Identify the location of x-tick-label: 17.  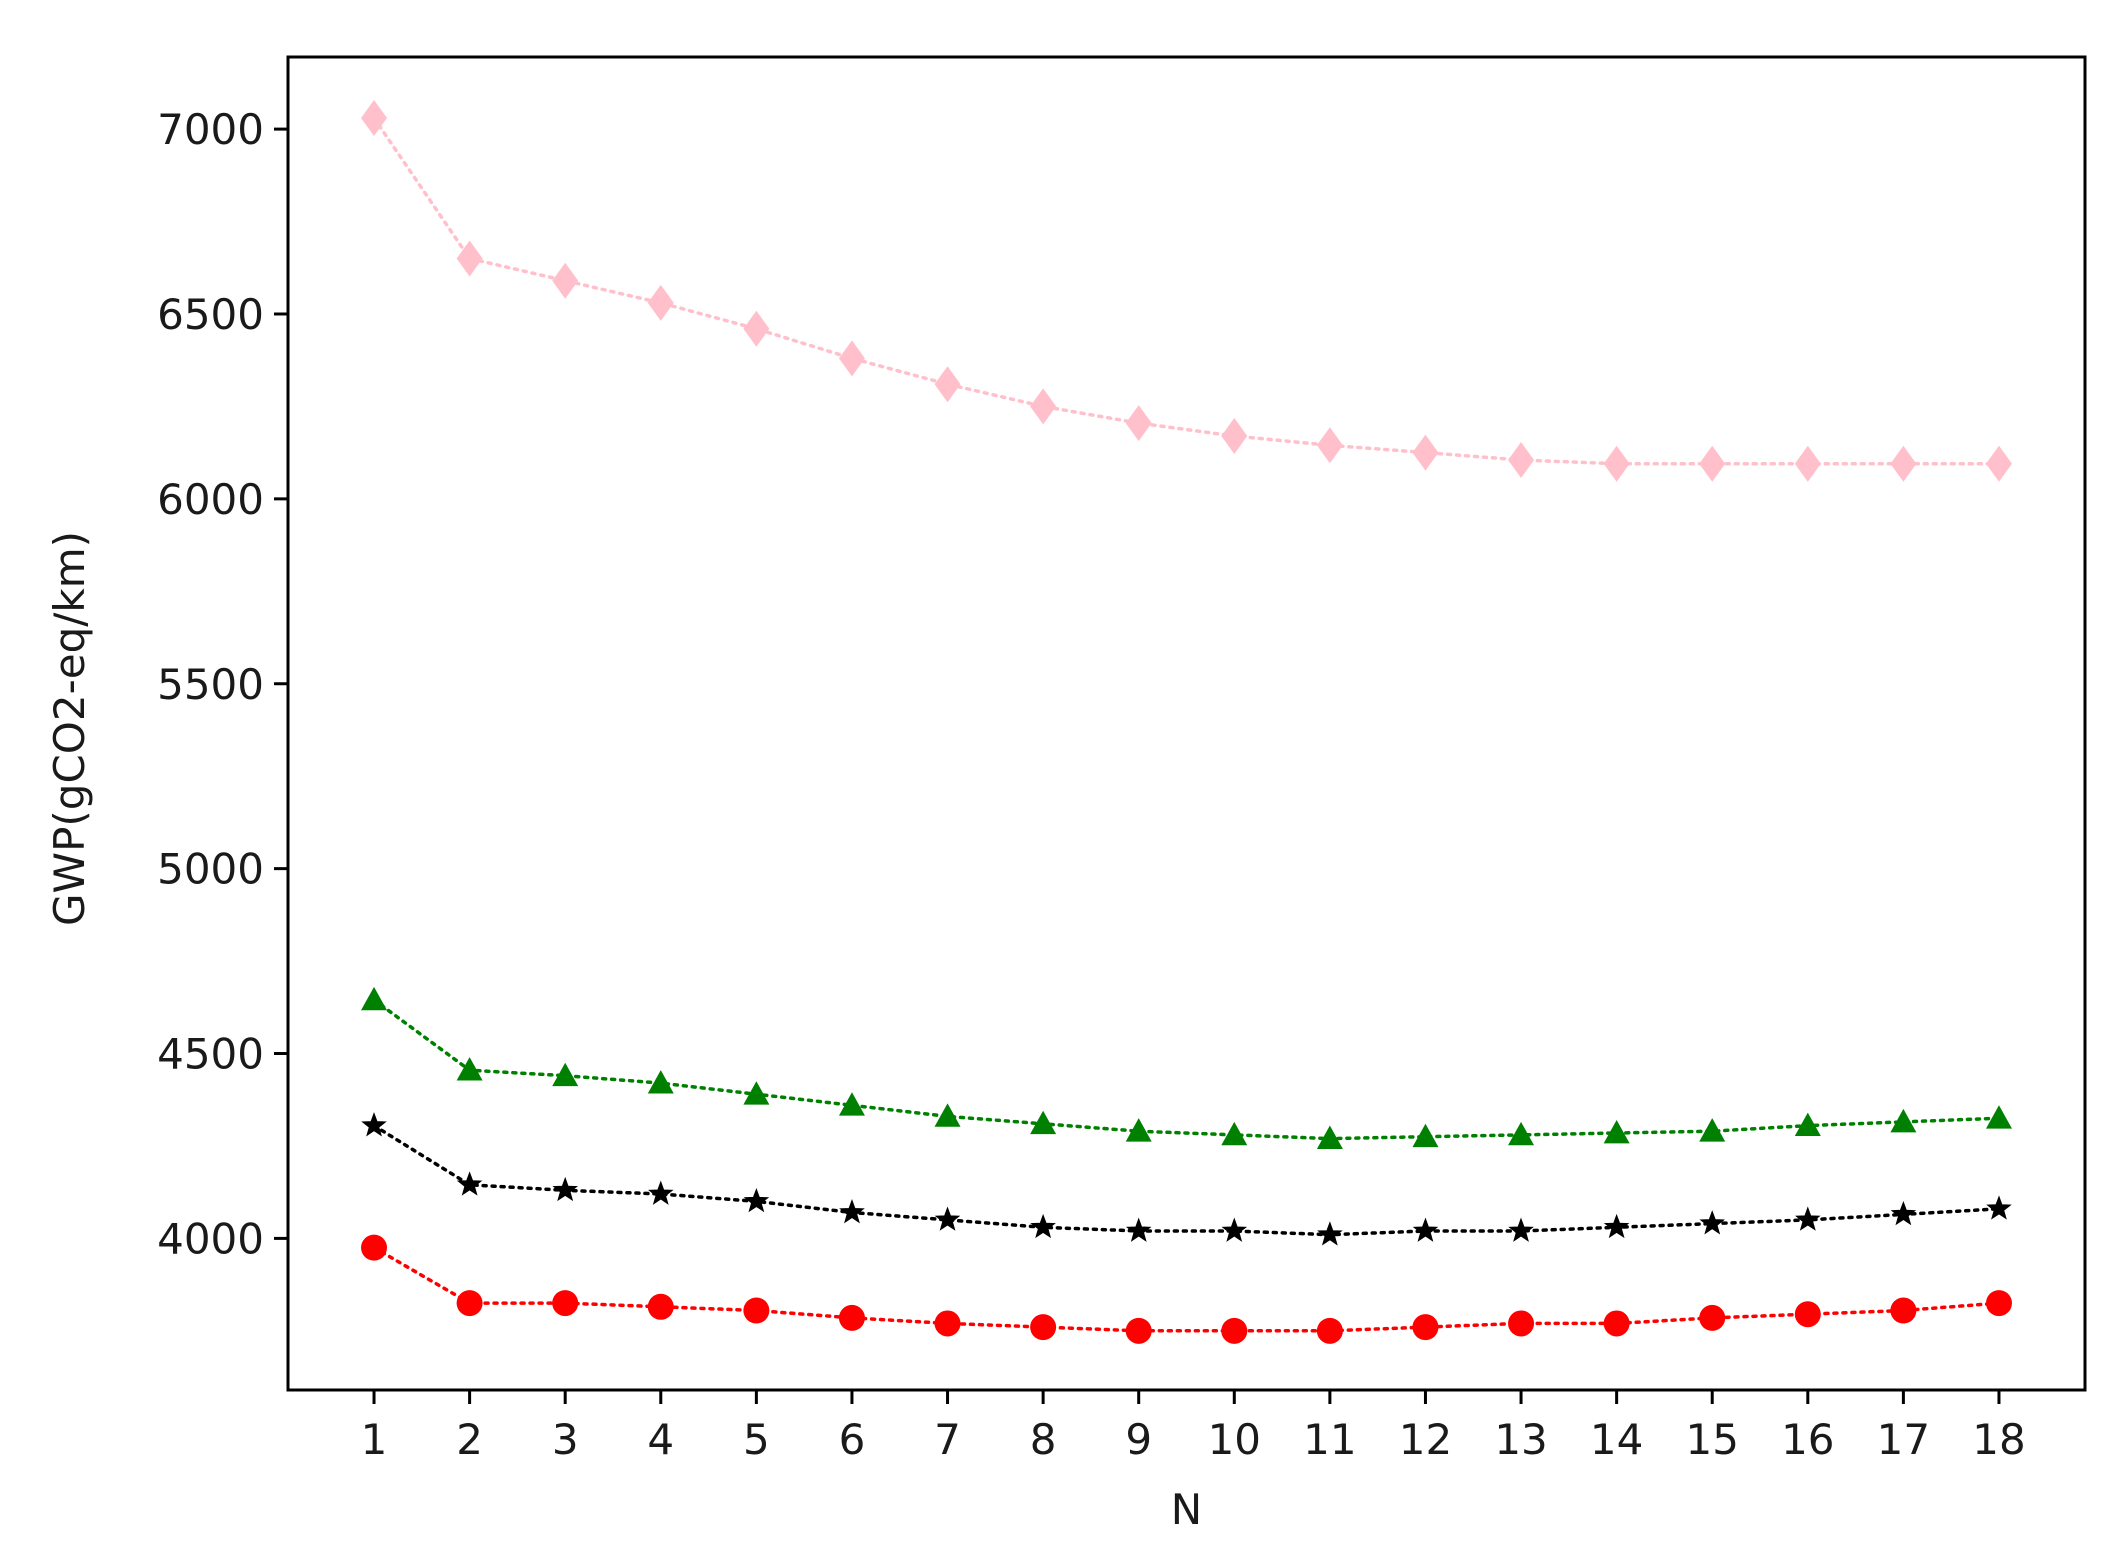
(1903, 1439).